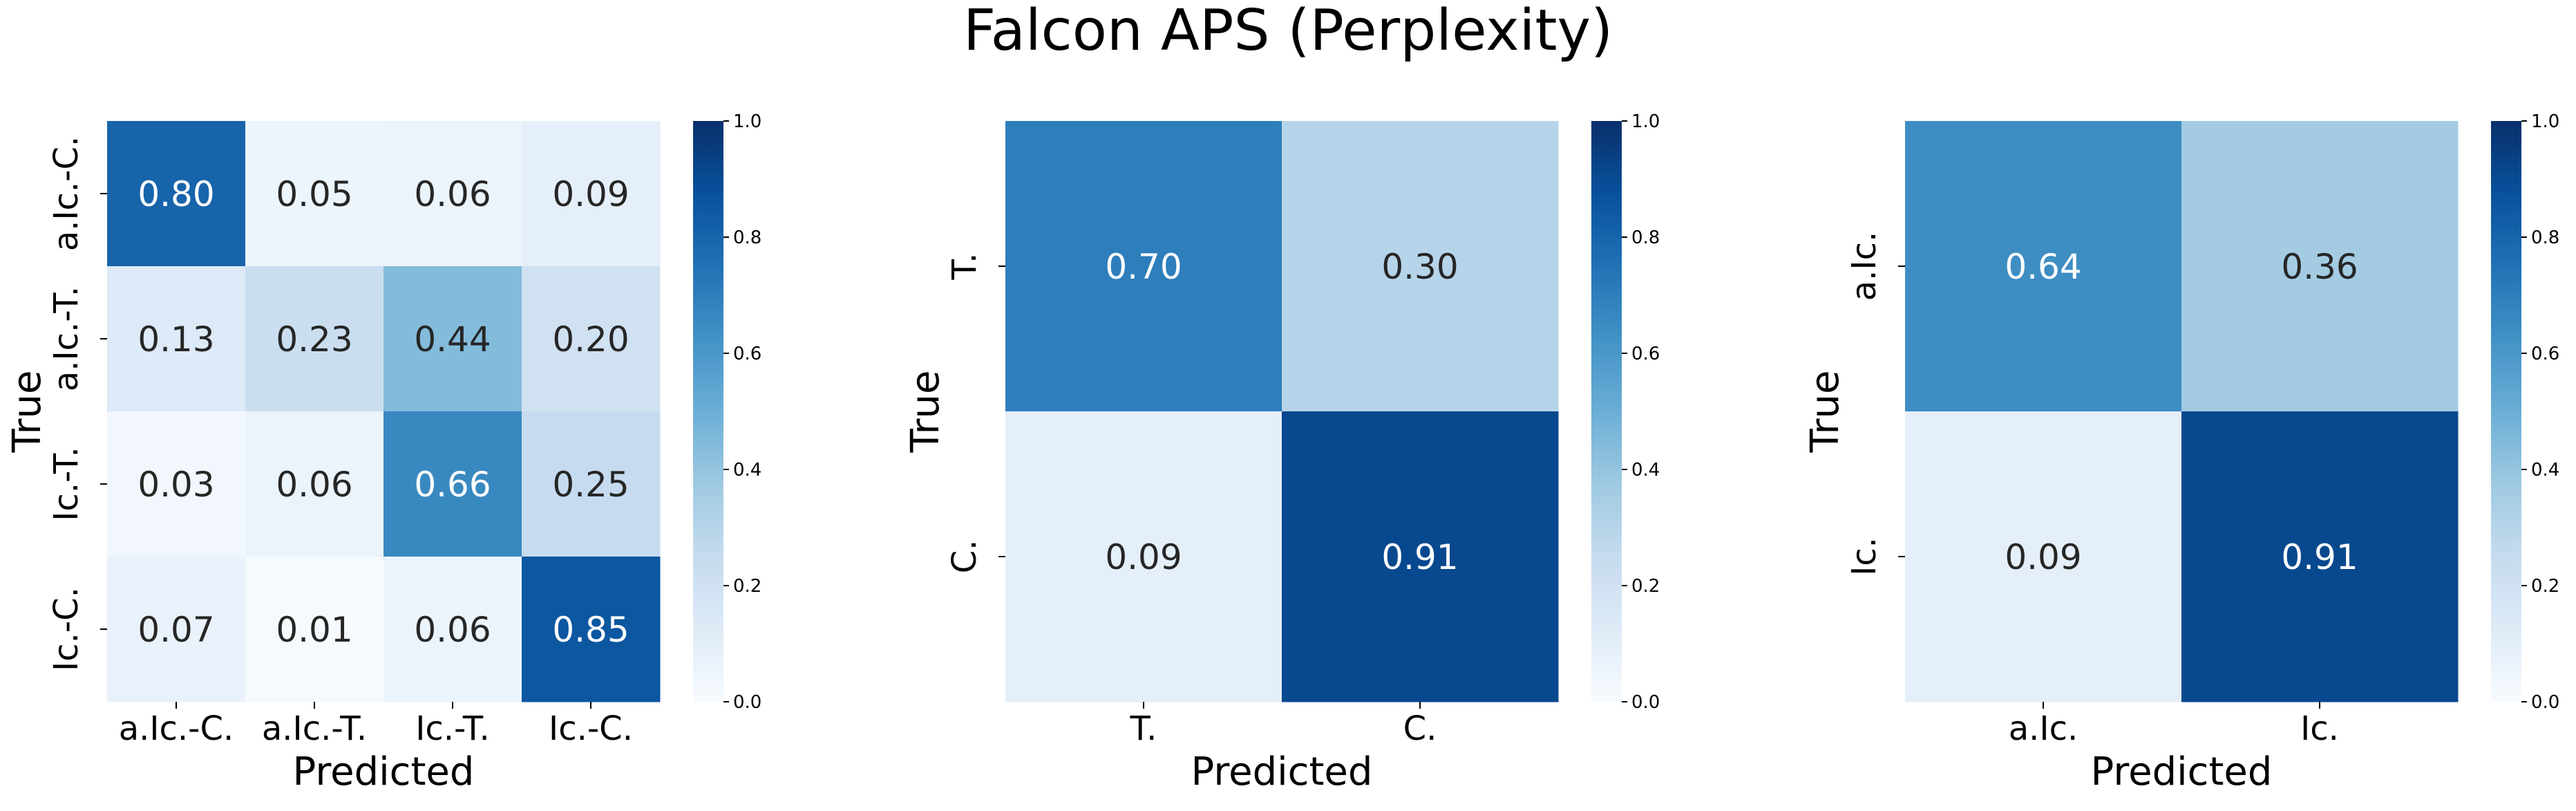  Describe the element at coordinates (1864, 556) in the screenshot. I see `y-tick-label: Ic.` at that location.